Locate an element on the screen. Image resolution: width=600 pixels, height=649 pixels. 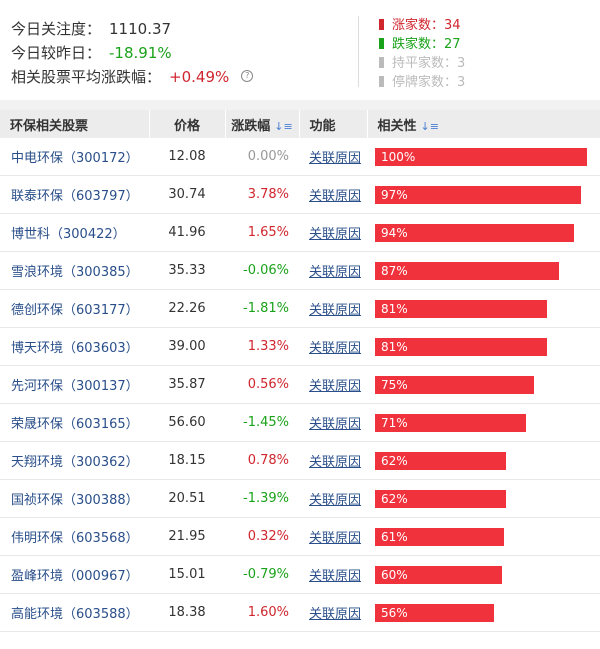
relevance-bar: 61% is located at coordinates (439, 536).